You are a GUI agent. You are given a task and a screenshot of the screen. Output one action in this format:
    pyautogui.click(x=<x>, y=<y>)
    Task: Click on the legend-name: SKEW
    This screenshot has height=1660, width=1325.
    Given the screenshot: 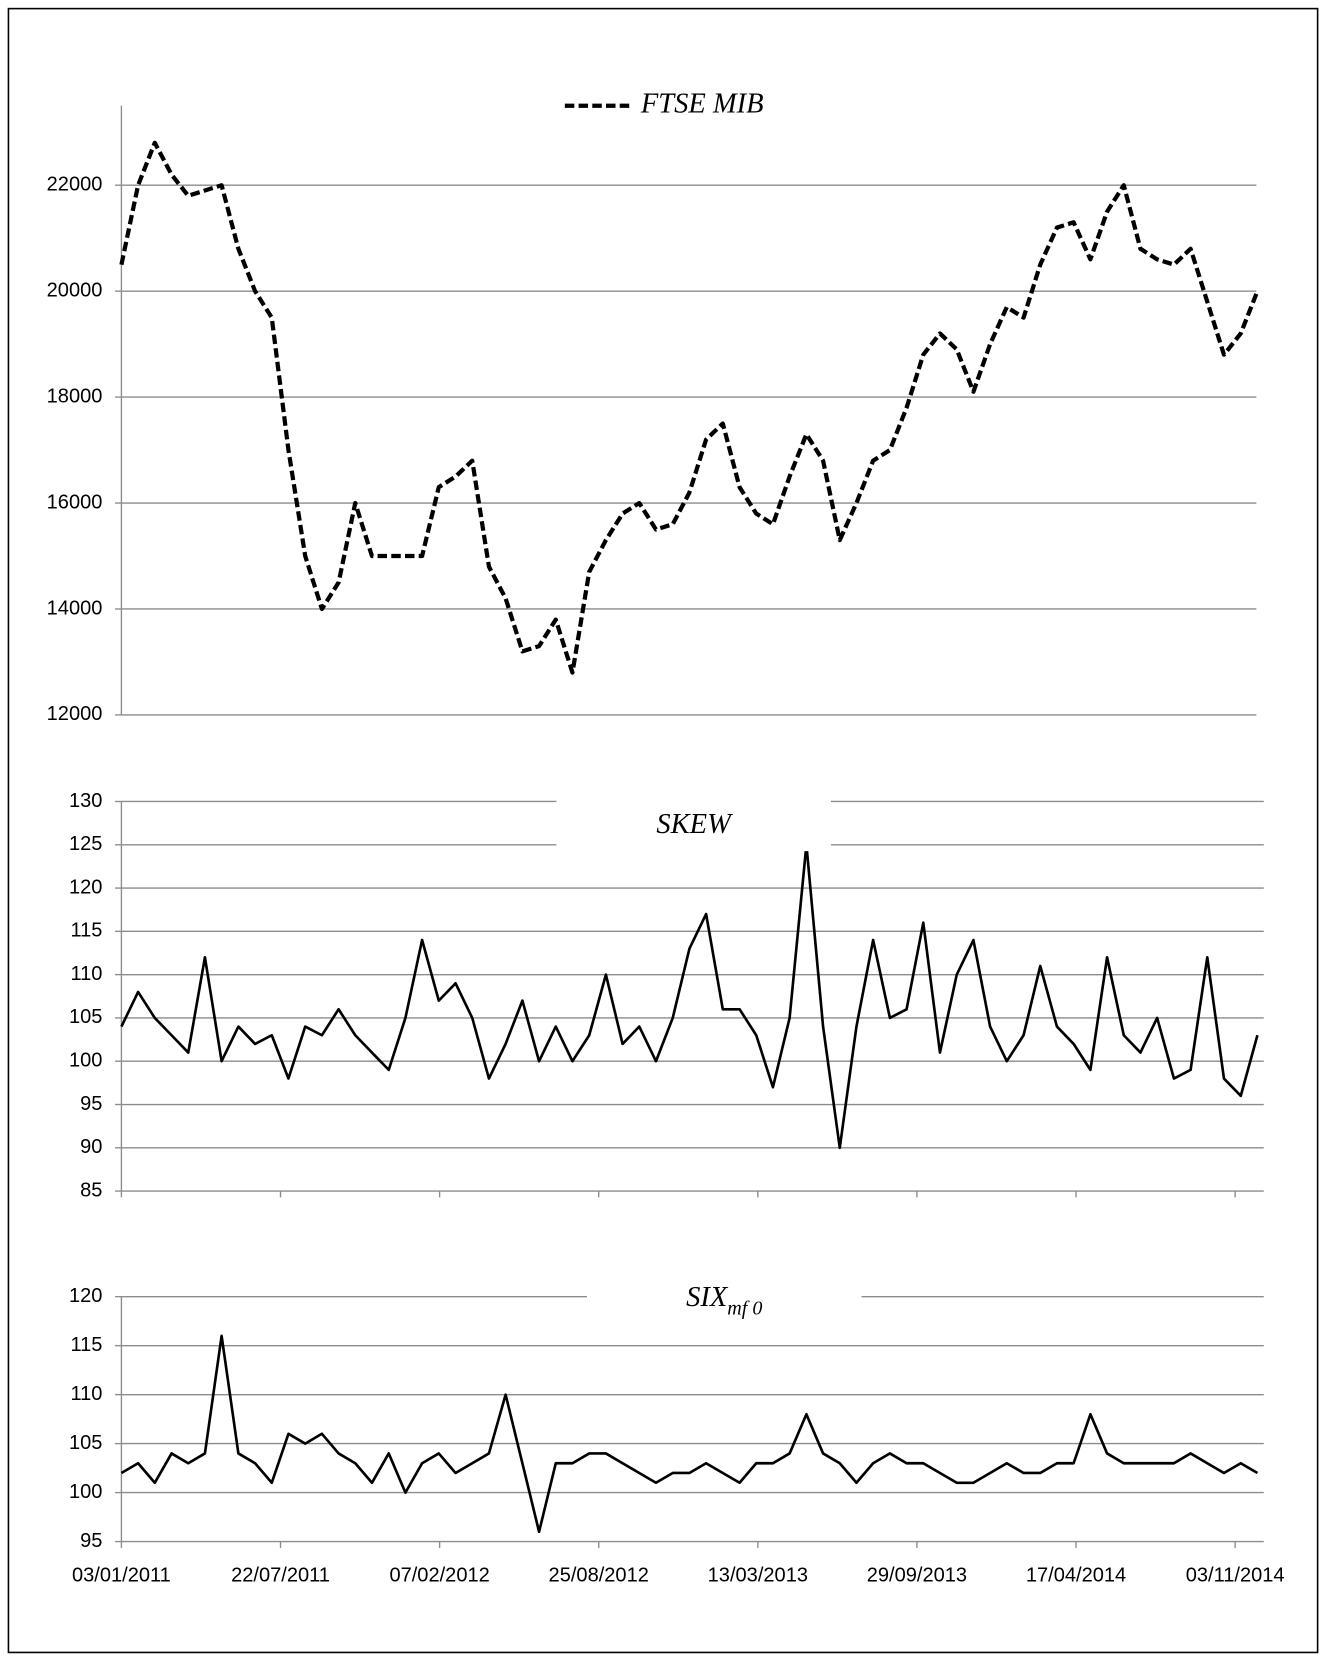 What is the action you would take?
    pyautogui.click(x=694, y=823)
    